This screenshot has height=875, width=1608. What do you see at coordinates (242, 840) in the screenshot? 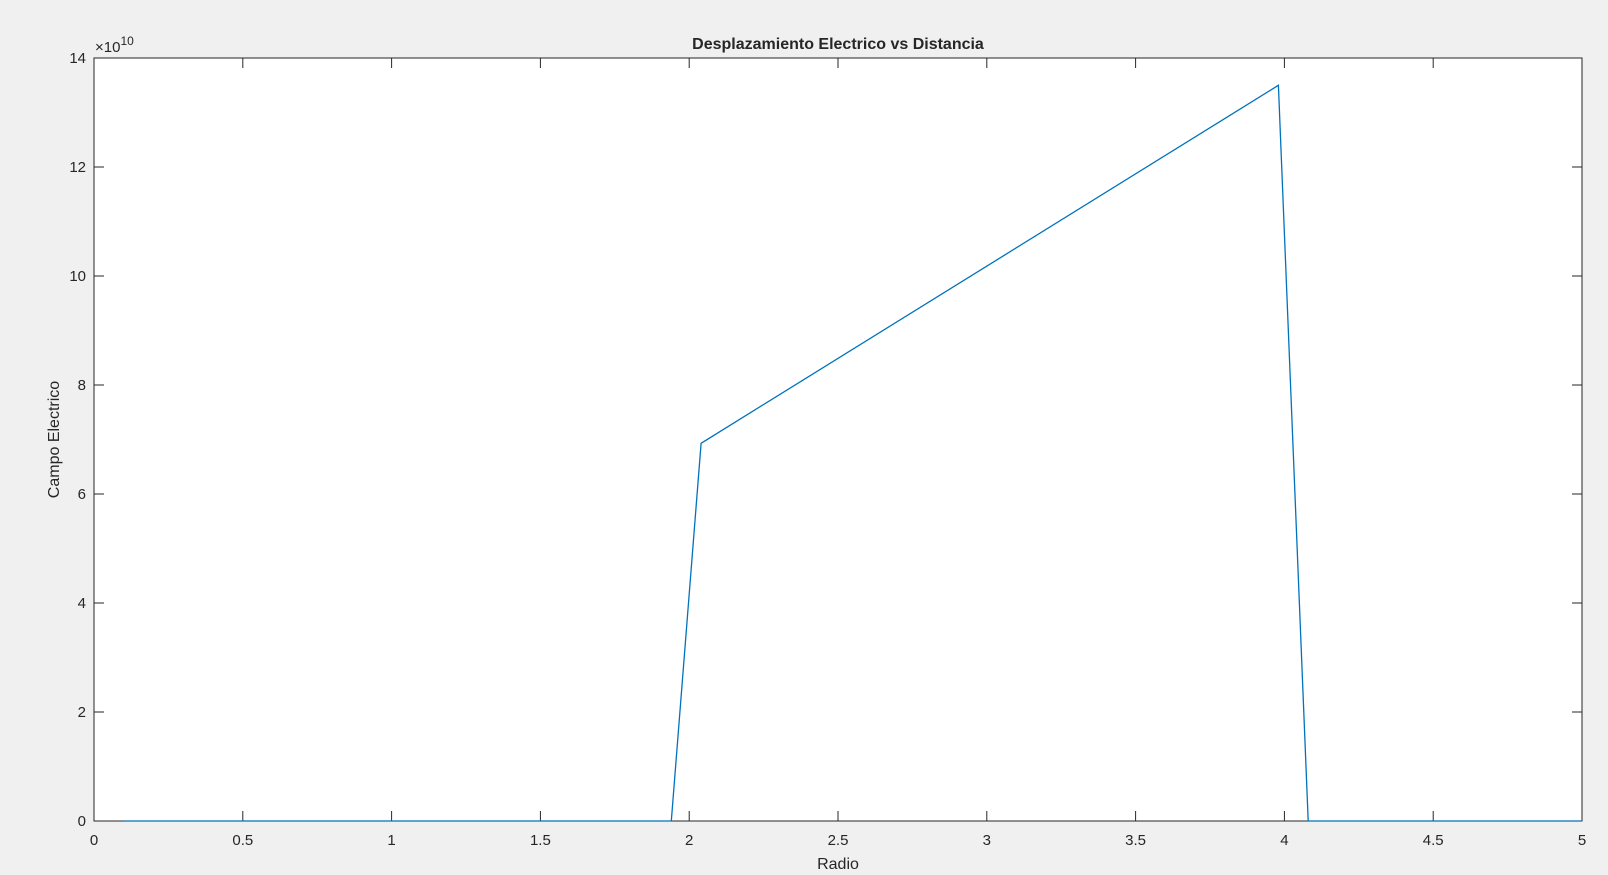
I see `x-tick-label: 0.5` at bounding box center [242, 840].